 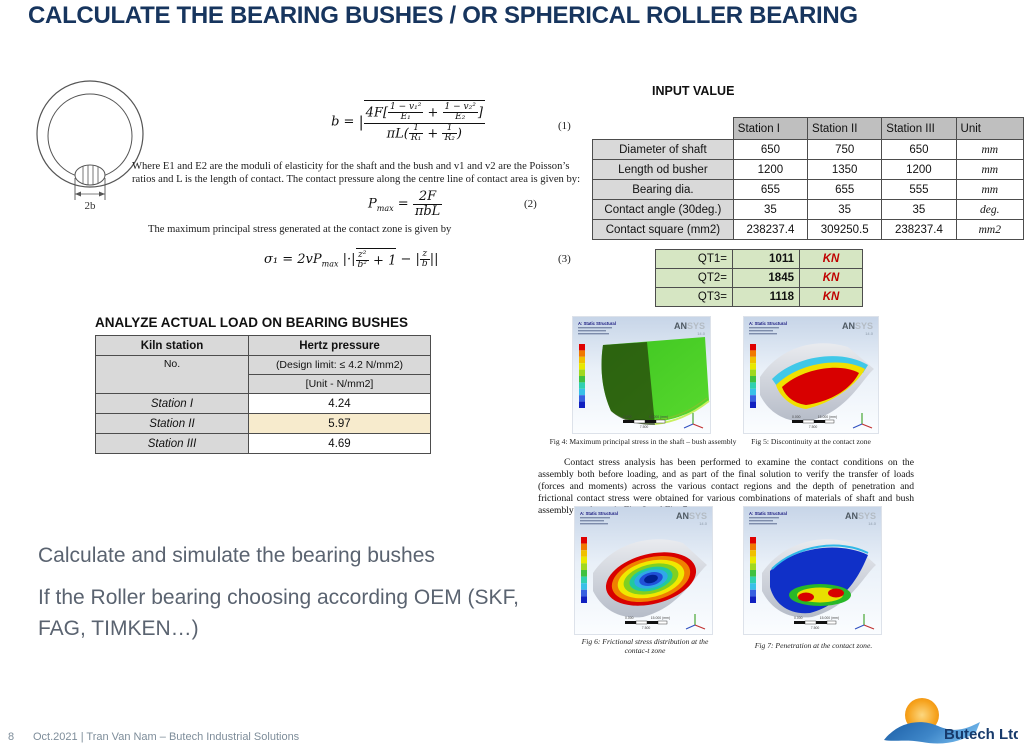 What do you see at coordinates (406, 259) in the screenshot?
I see `eq3-minus: −` at bounding box center [406, 259].